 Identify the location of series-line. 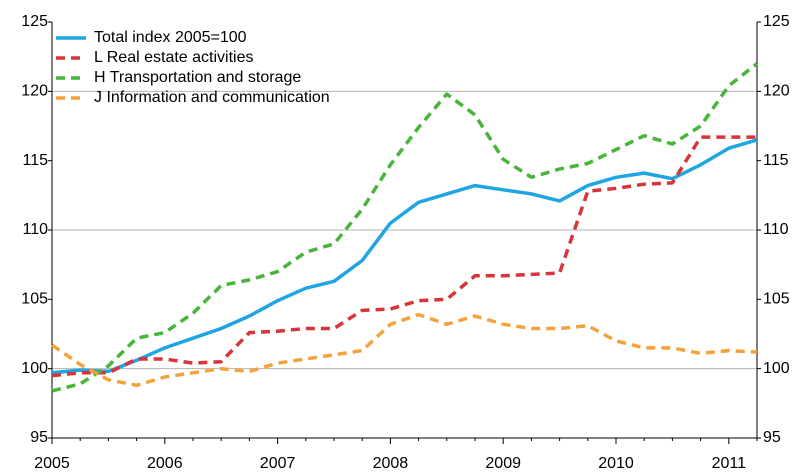
(404, 350).